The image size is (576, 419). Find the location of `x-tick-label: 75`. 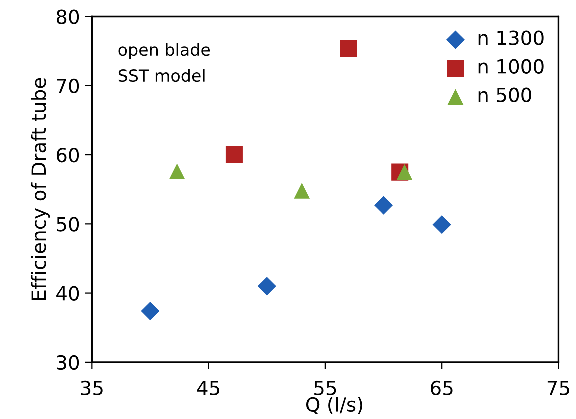

x-tick-label: 75 is located at coordinates (559, 388).